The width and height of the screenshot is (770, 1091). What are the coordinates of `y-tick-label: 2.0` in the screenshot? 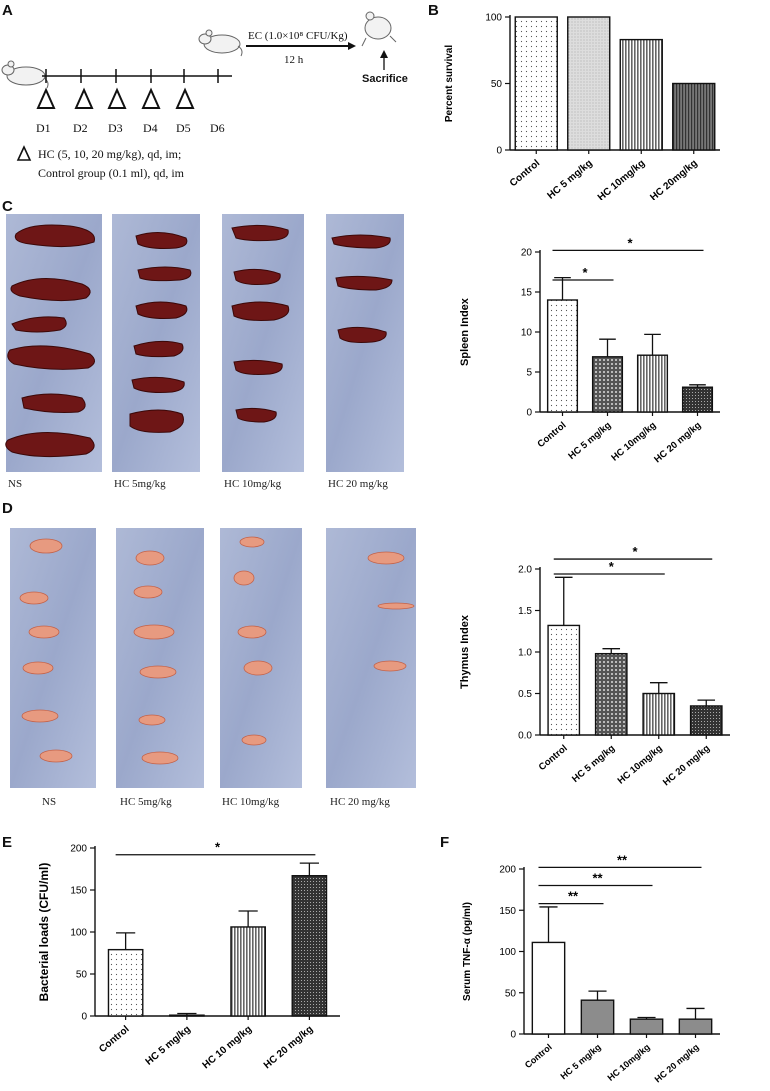 It's located at (525, 570).